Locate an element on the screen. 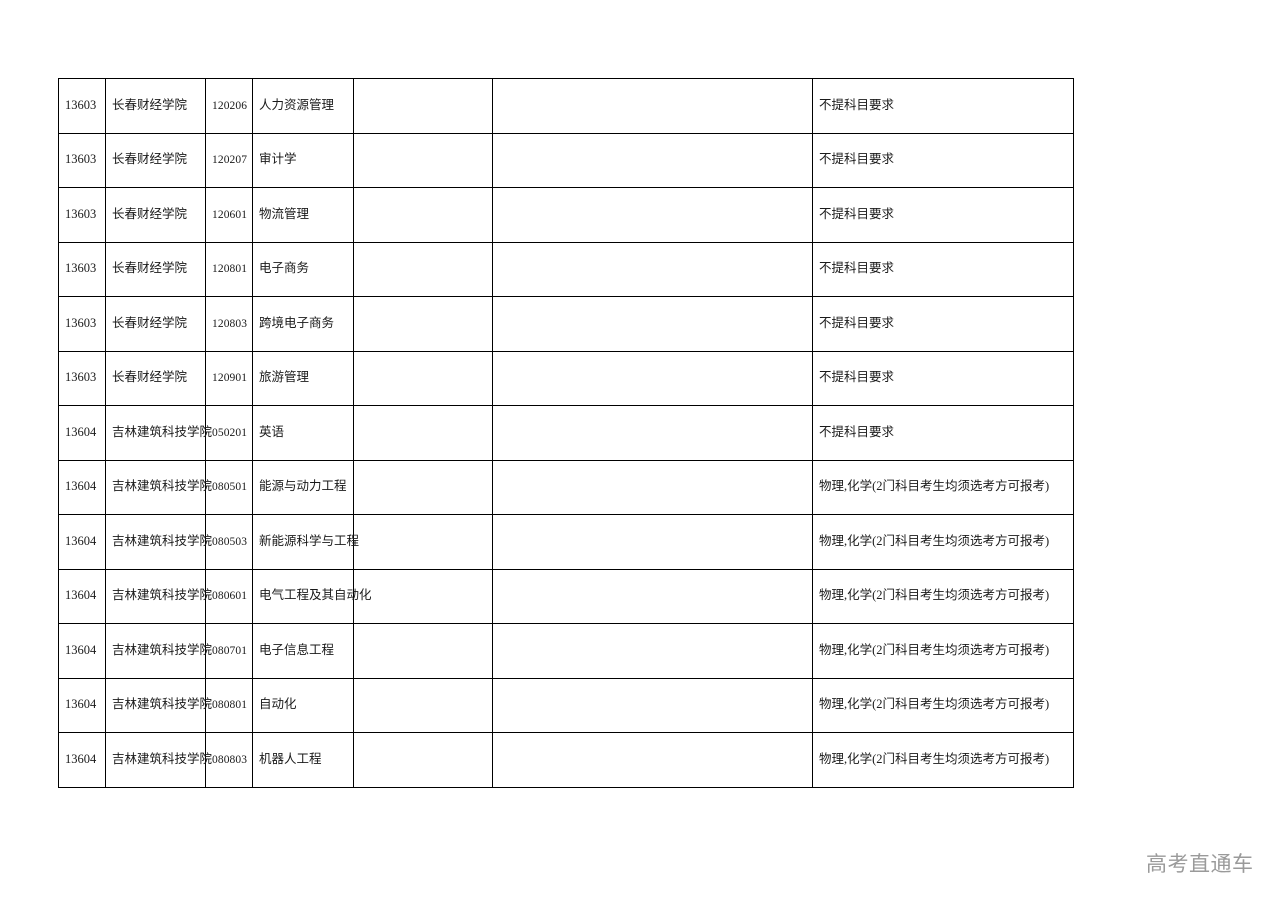  table-row: 13604 吉林建筑科技学院 050201 英语 不提科目要求 is located at coordinates (566, 433).